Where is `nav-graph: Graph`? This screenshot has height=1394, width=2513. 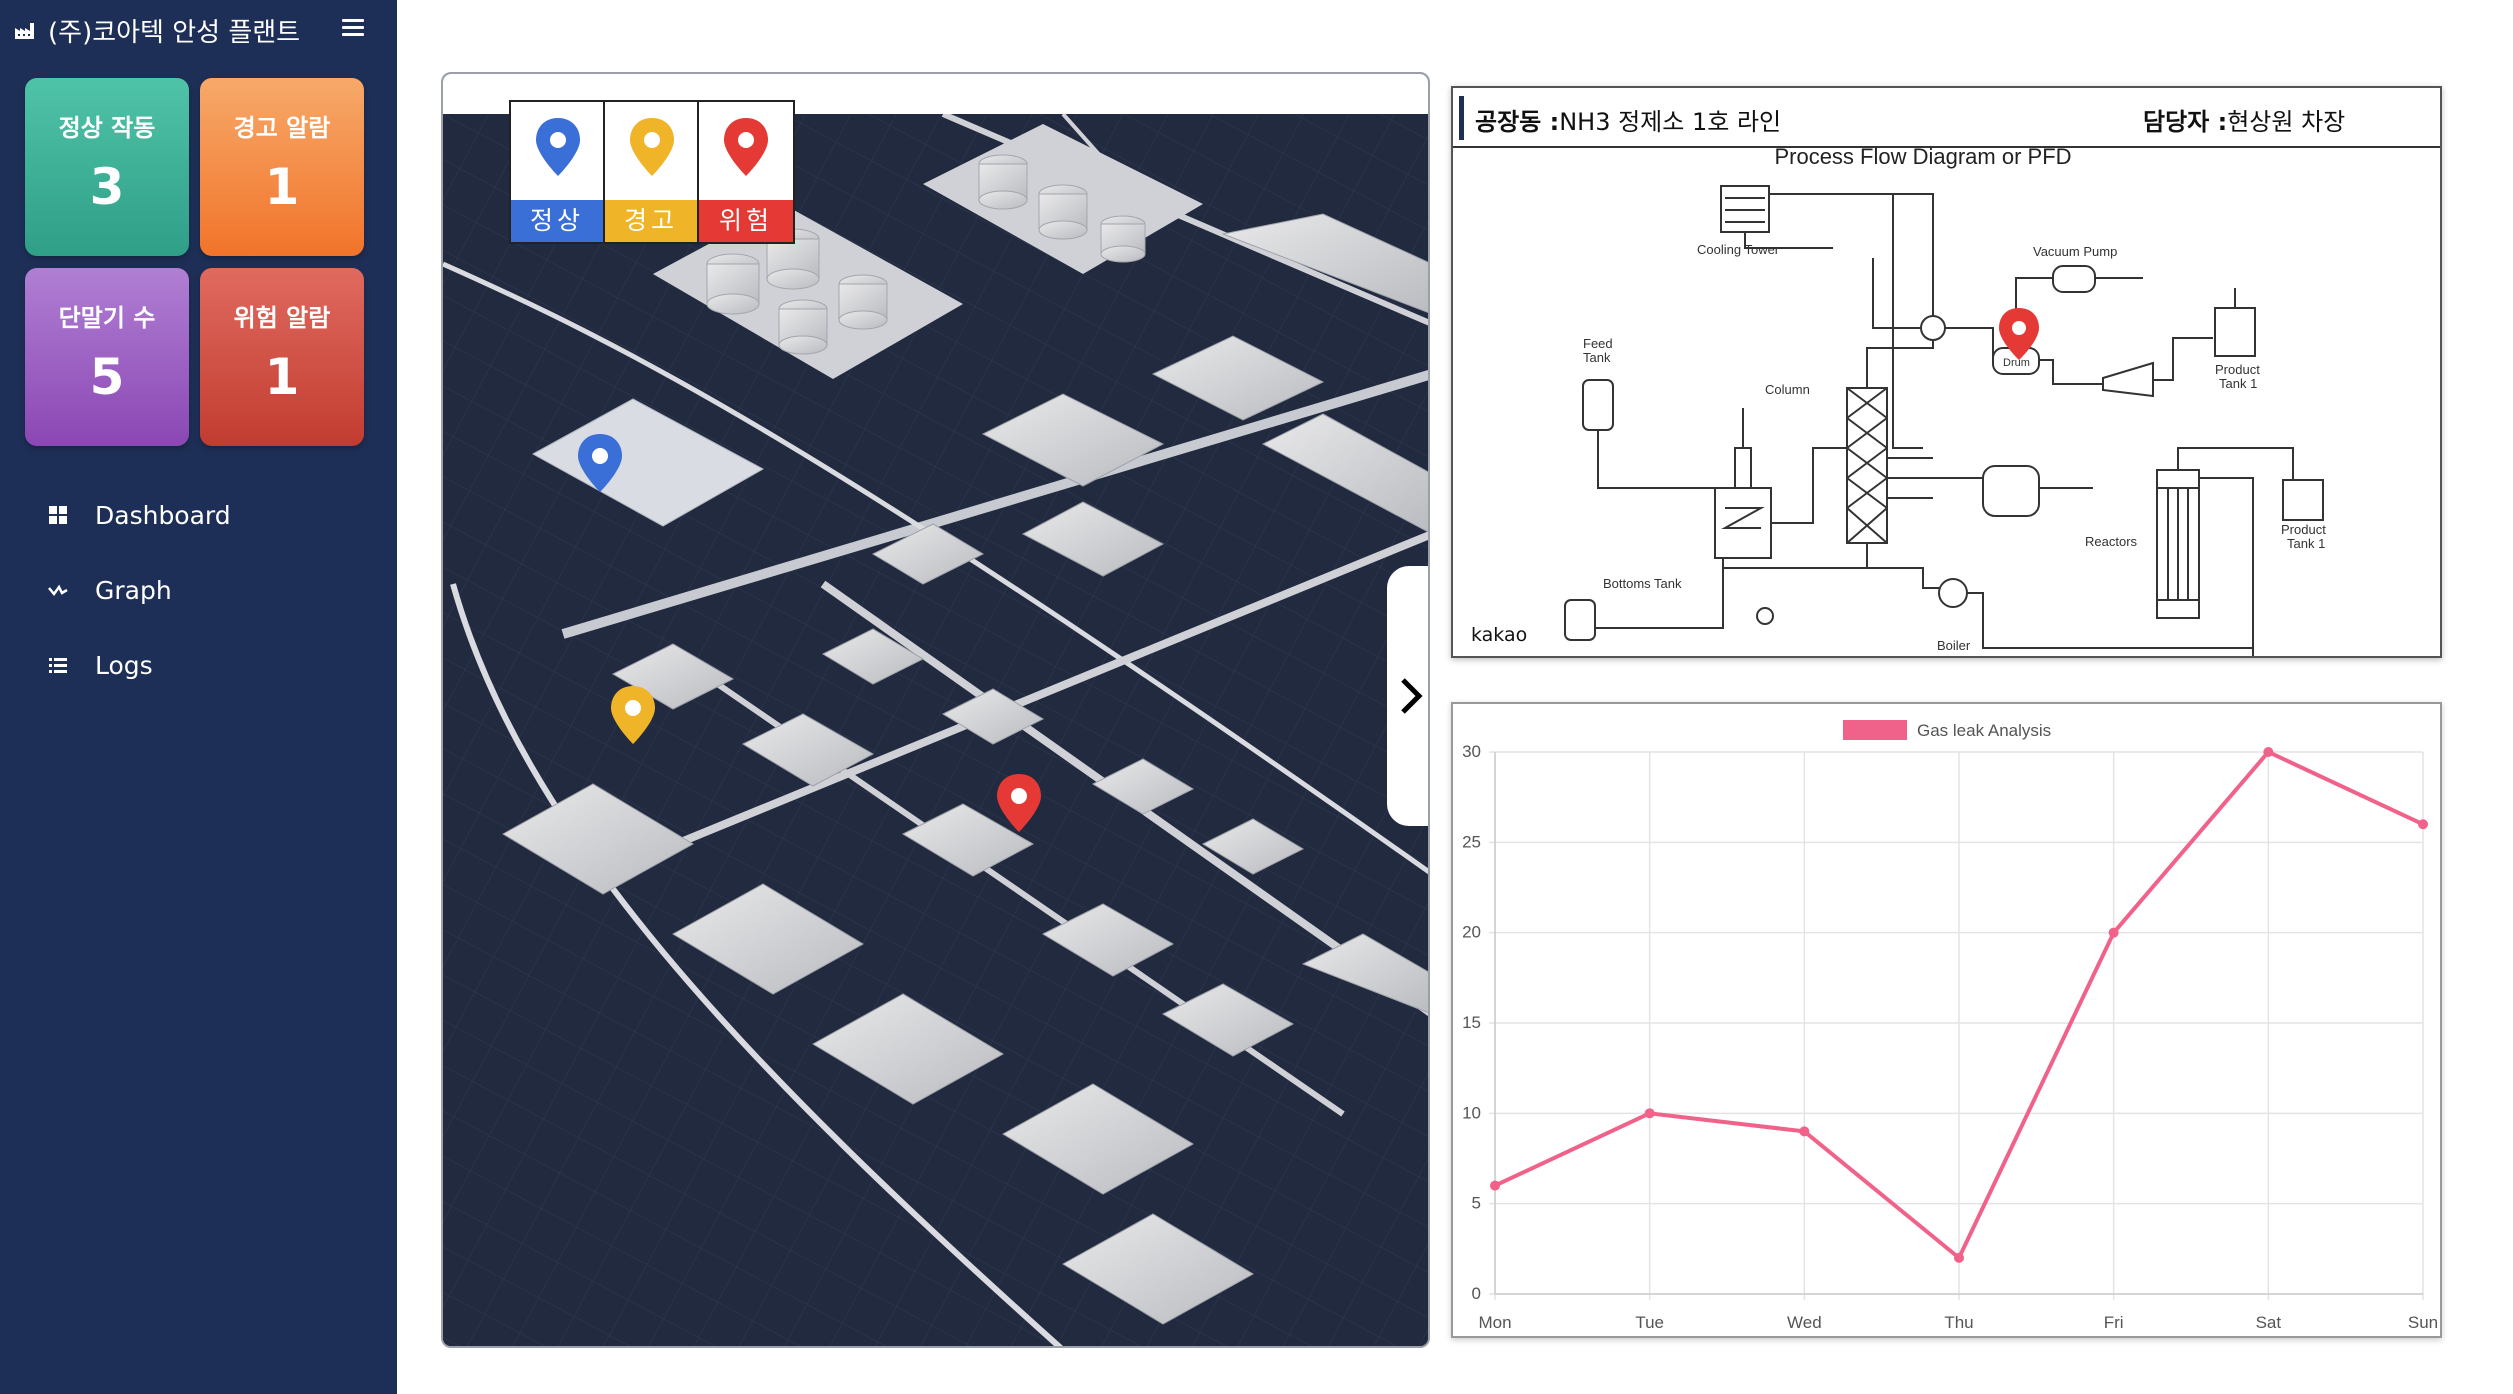
nav-graph: Graph is located at coordinates (198, 590).